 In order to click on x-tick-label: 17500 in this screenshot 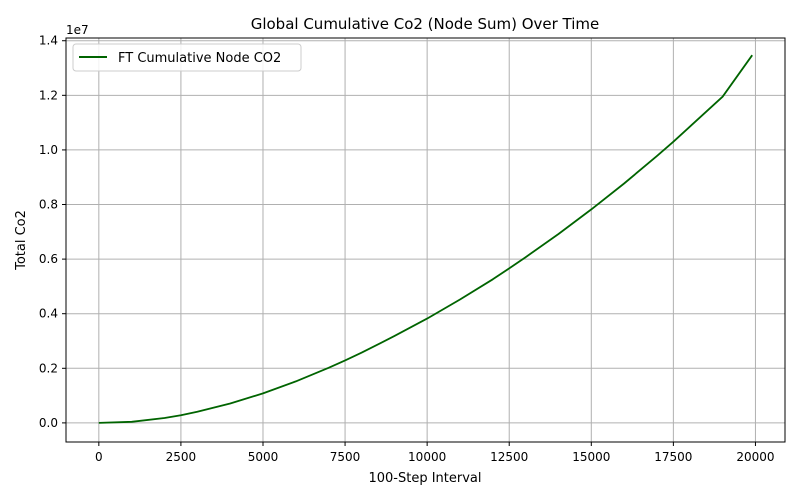, I will do `click(673, 457)`.